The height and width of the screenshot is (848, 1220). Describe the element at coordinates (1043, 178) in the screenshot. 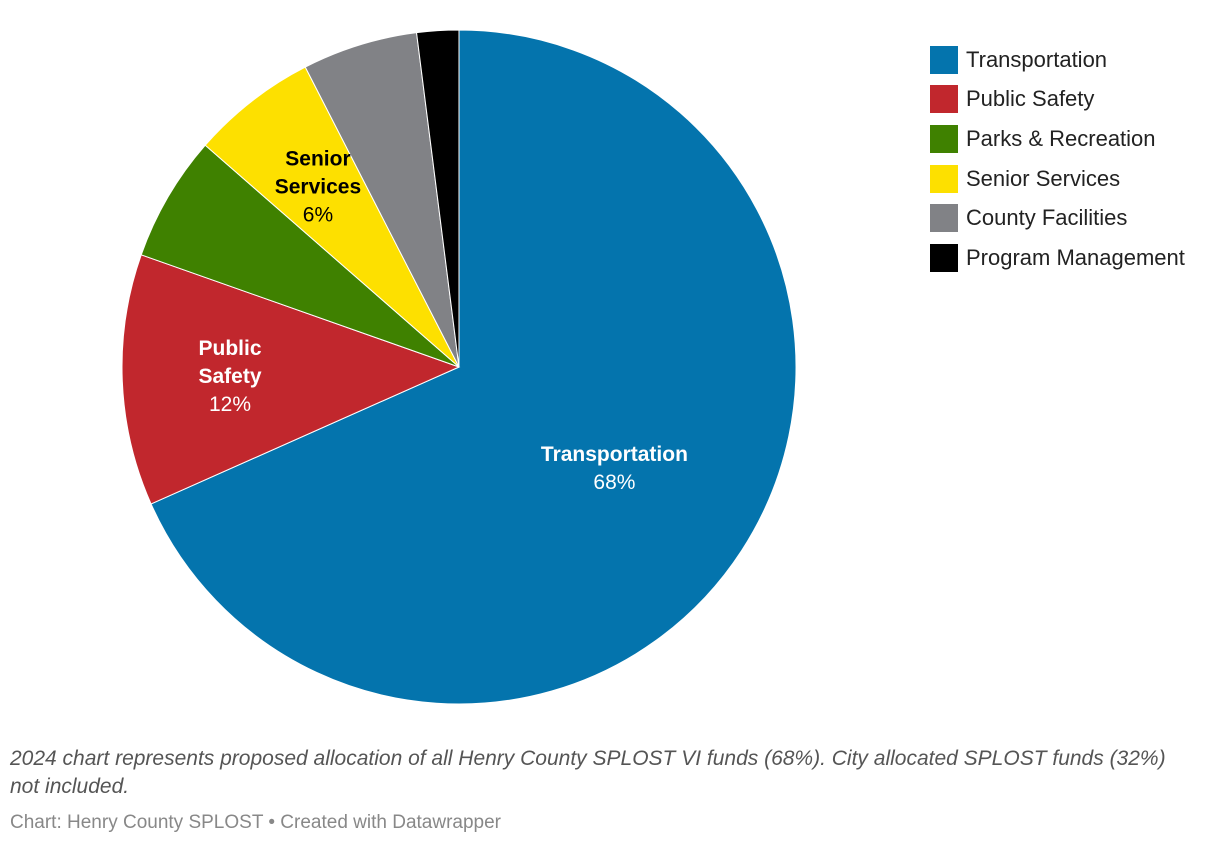

I see `legend-label: Senior Services` at that location.